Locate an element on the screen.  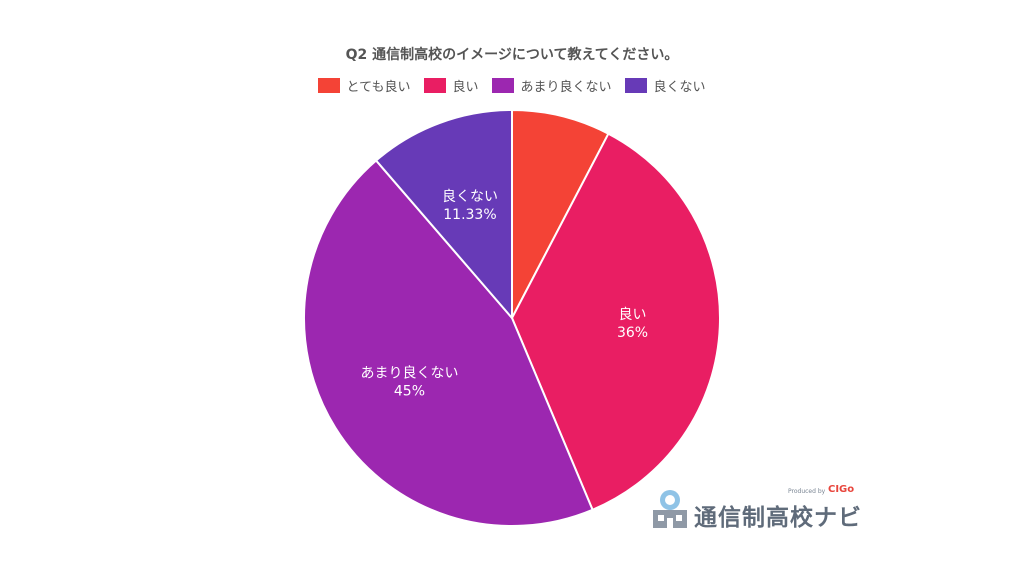
legend-item: 良くない is located at coordinates (665, 85).